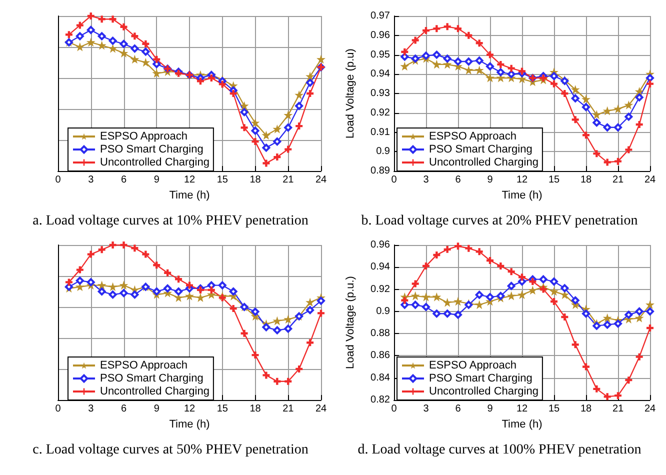  What do you see at coordinates (380, 356) in the screenshot?
I see `y-tick-label: 0.86` at bounding box center [380, 356].